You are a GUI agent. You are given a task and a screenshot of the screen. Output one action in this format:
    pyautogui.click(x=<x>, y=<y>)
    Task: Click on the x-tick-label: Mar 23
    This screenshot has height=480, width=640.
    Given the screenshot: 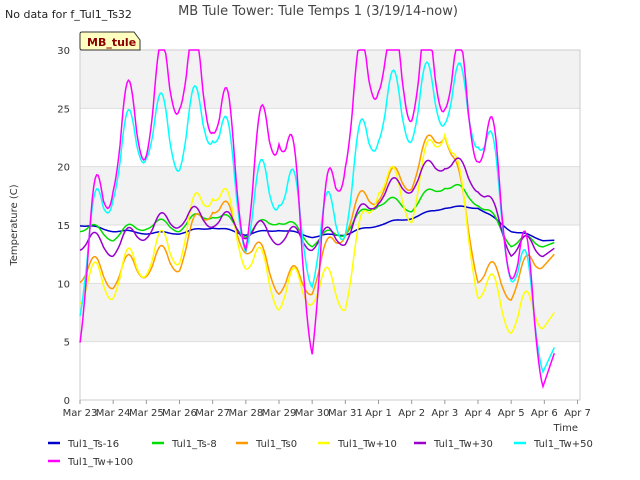 What is the action you would take?
    pyautogui.click(x=80, y=413)
    